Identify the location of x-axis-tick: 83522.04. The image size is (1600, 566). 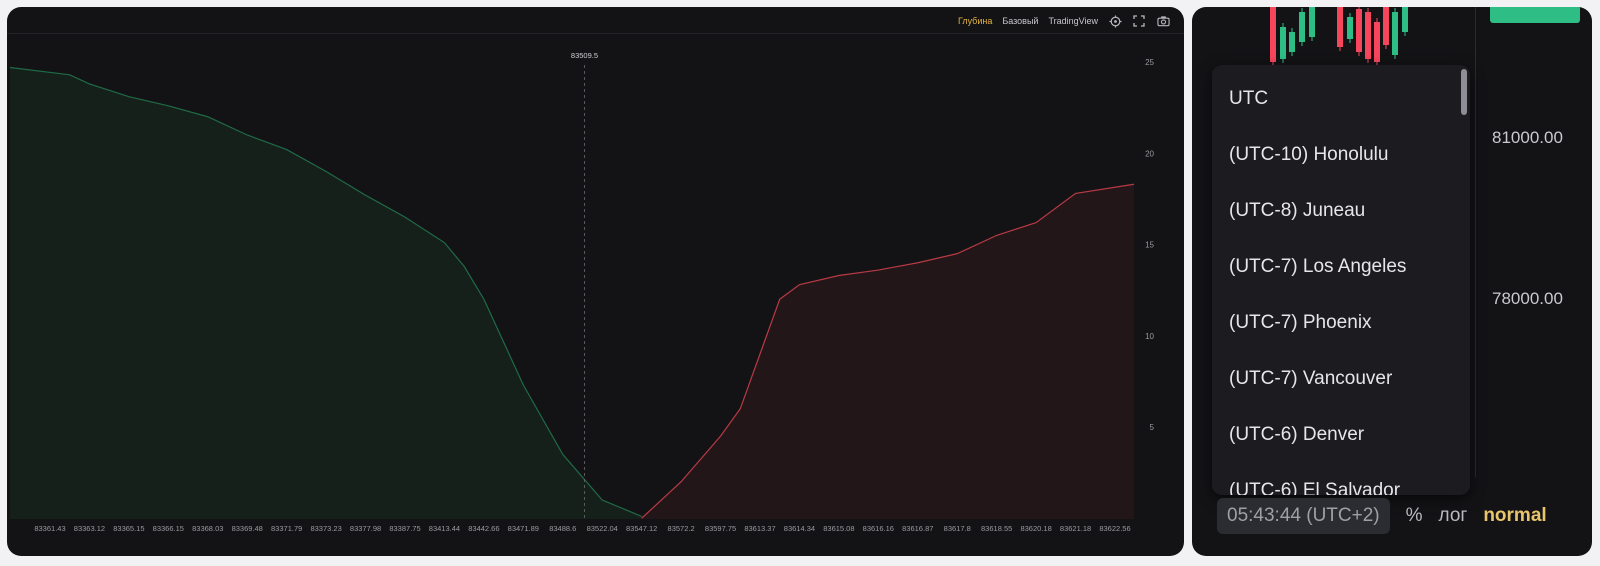
(602, 528).